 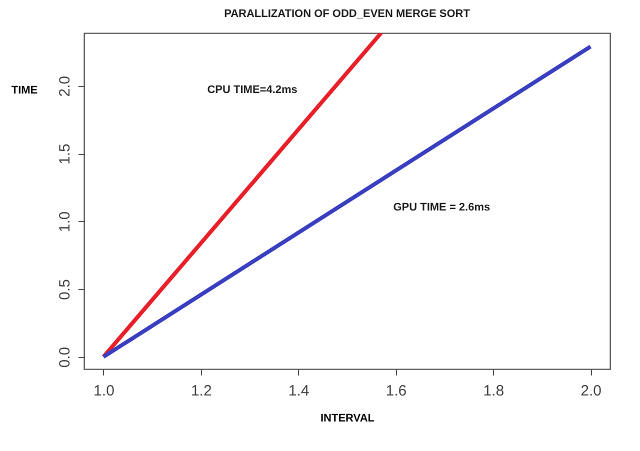 What do you see at coordinates (396, 391) in the screenshot?
I see `x-tick-label: 1.6` at bounding box center [396, 391].